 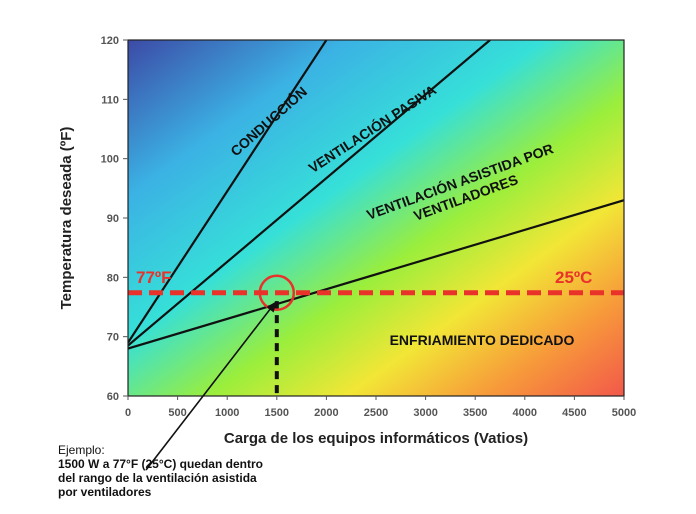 I want to click on arrow-shaft, so click(x=210, y=386).